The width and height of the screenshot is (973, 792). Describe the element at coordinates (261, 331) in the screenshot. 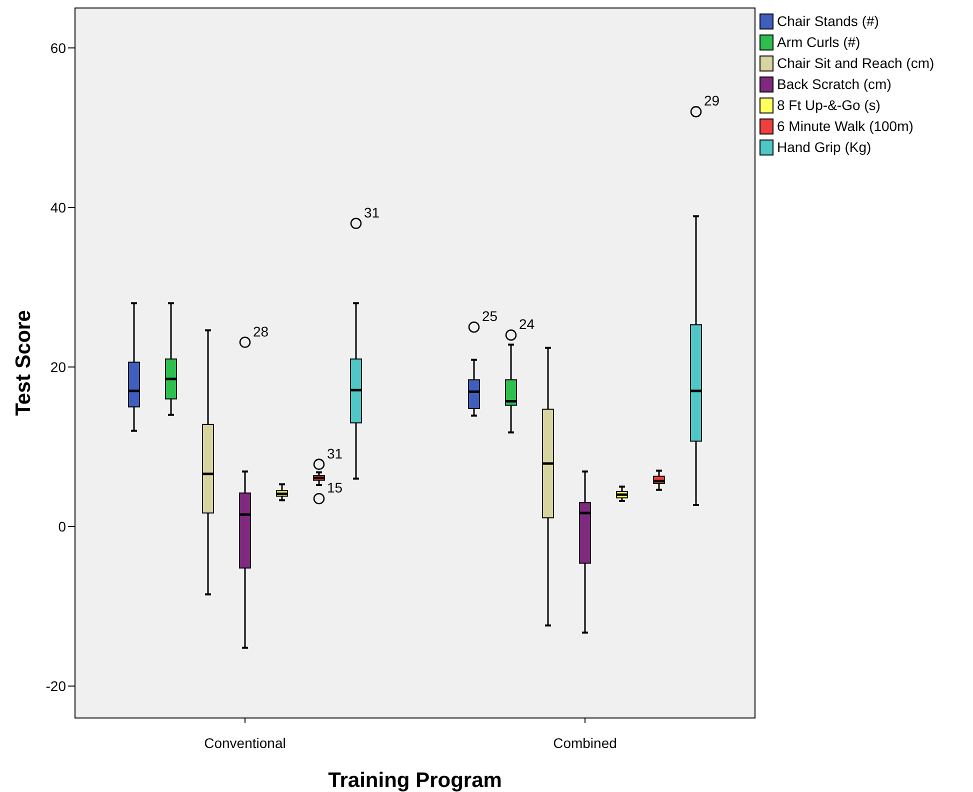

I see `annotation: 28` at that location.